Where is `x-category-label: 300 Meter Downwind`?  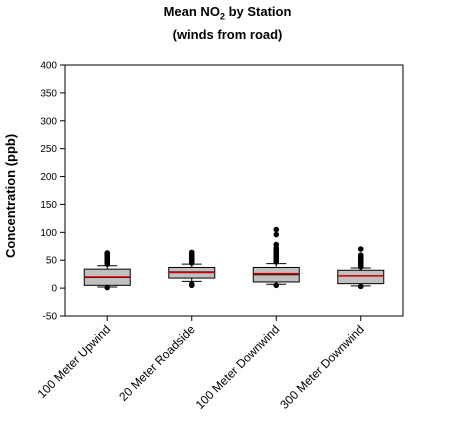
x-category-label: 300 Meter Downwind is located at coordinates (322, 367).